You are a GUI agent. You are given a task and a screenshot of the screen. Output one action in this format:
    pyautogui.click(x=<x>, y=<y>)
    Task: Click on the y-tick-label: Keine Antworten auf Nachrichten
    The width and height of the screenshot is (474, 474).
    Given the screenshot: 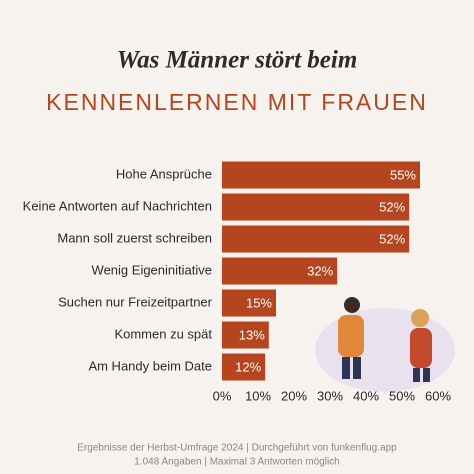 What is the action you would take?
    pyautogui.click(x=117, y=205)
    